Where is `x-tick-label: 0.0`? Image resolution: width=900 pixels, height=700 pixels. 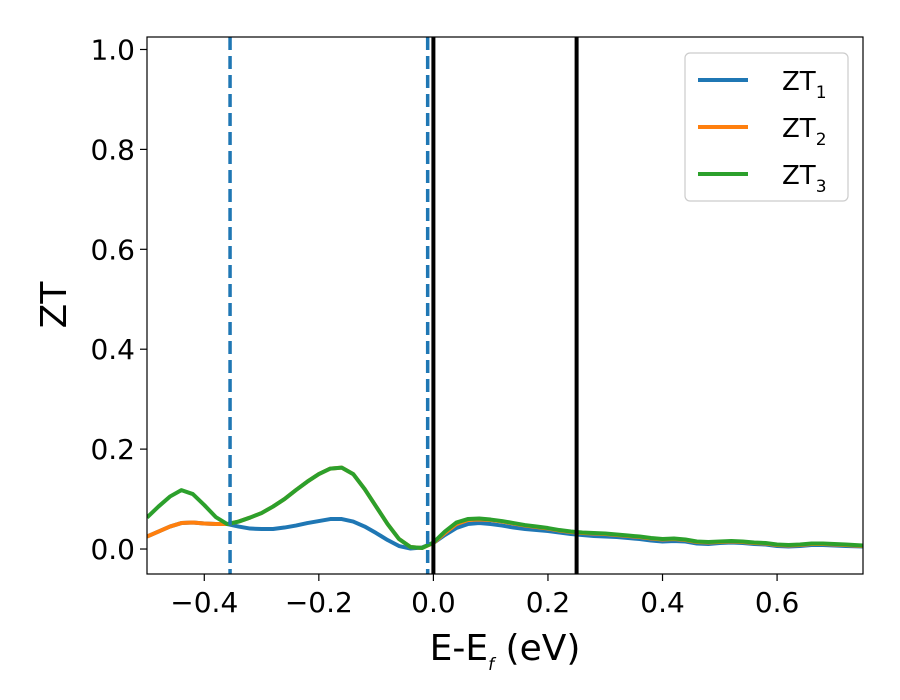
x-tick-label: 0.0 is located at coordinates (433, 602).